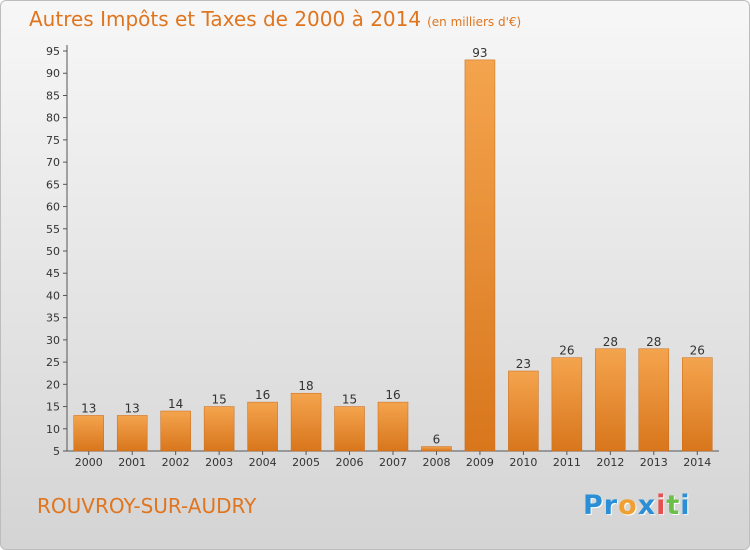 This screenshot has width=750, height=550. I want to click on x-tick-label: 2005, so click(306, 462).